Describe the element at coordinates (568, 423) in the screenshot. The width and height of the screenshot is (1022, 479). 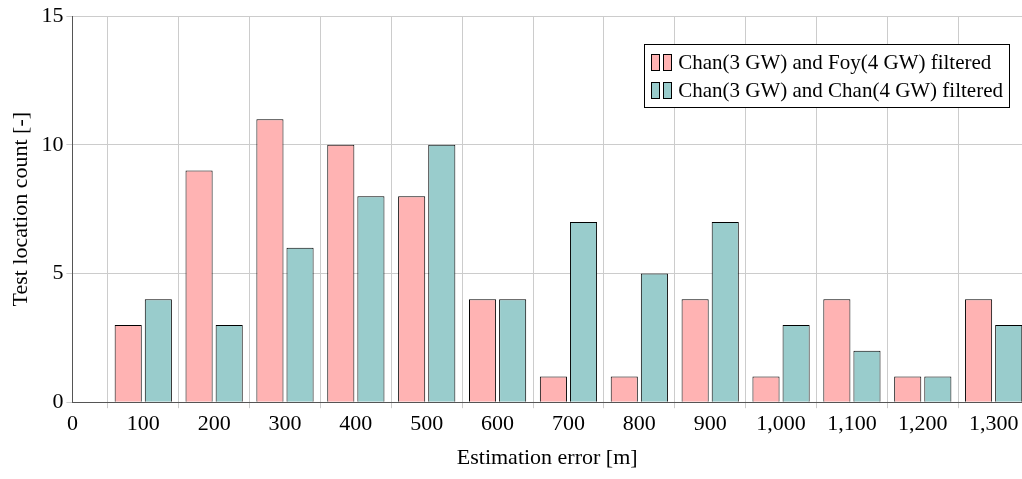
I see `x-tick-label: 700` at that location.